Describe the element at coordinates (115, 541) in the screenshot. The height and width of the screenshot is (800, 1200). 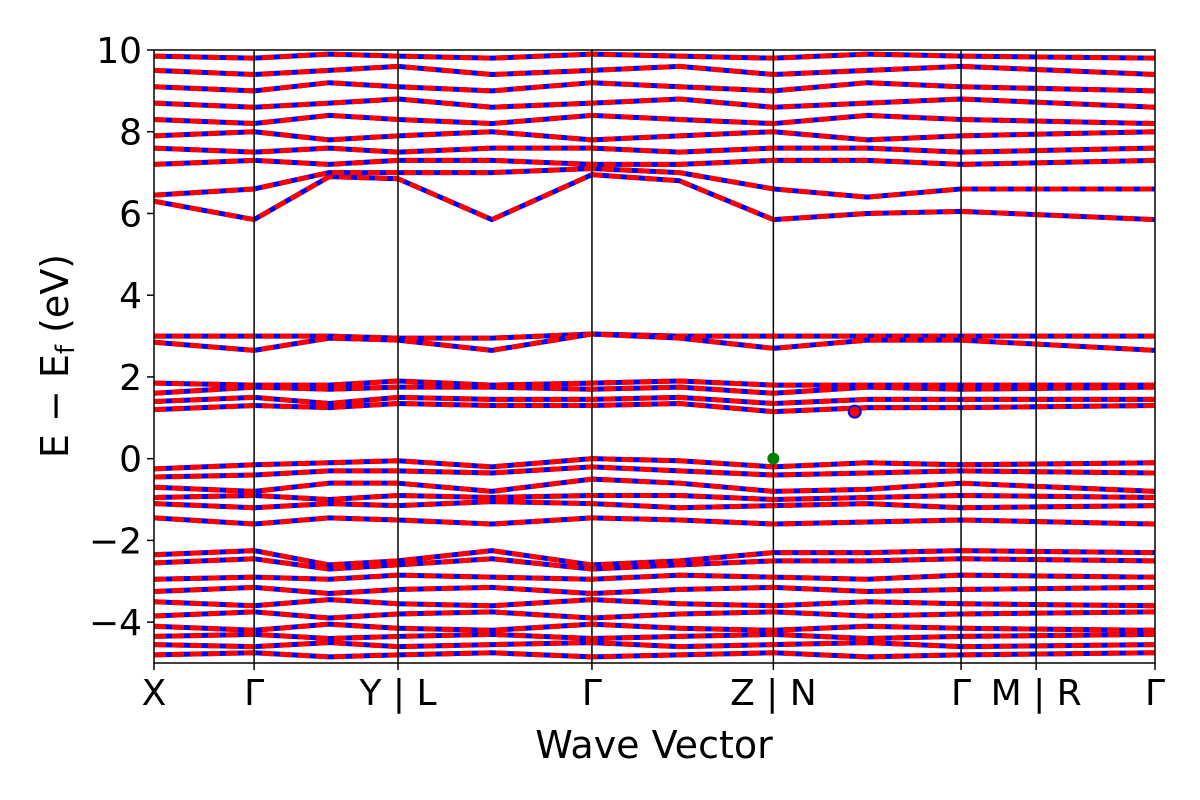
I see `y-tick-label: −2` at that location.